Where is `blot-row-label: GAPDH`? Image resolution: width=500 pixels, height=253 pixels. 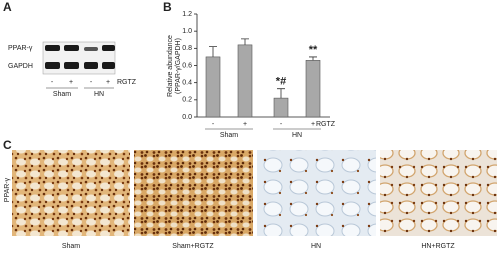 blot-row-label: GAPDH is located at coordinates (20, 66).